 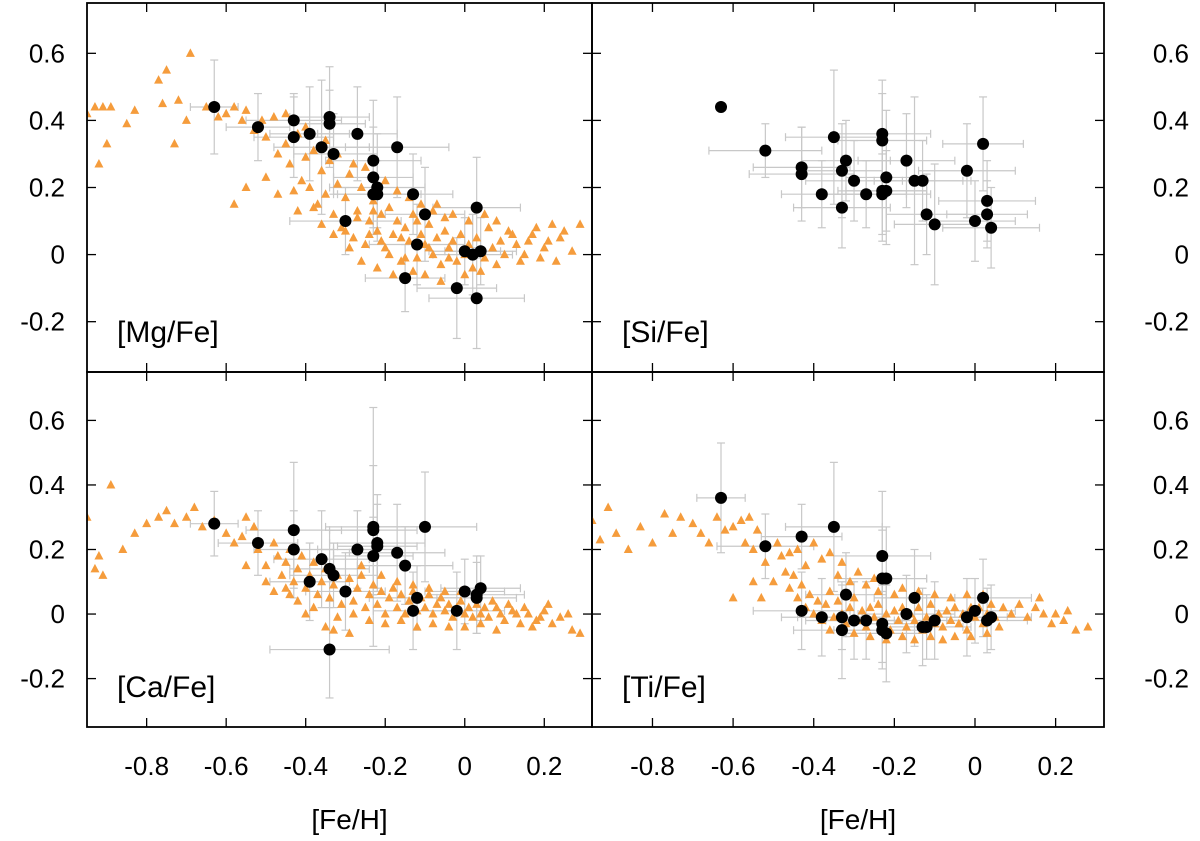 What do you see at coordinates (385, 766) in the screenshot?
I see `x-tick-label: -0.2` at bounding box center [385, 766].